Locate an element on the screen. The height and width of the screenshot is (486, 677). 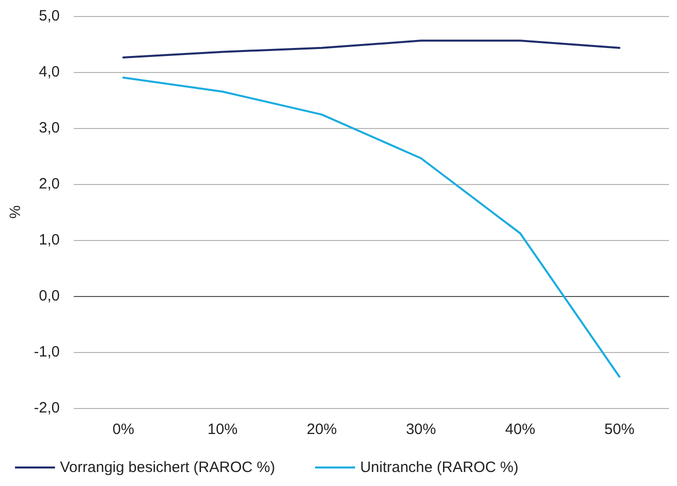
y-tick-label: 2,0 is located at coordinates (49, 184).